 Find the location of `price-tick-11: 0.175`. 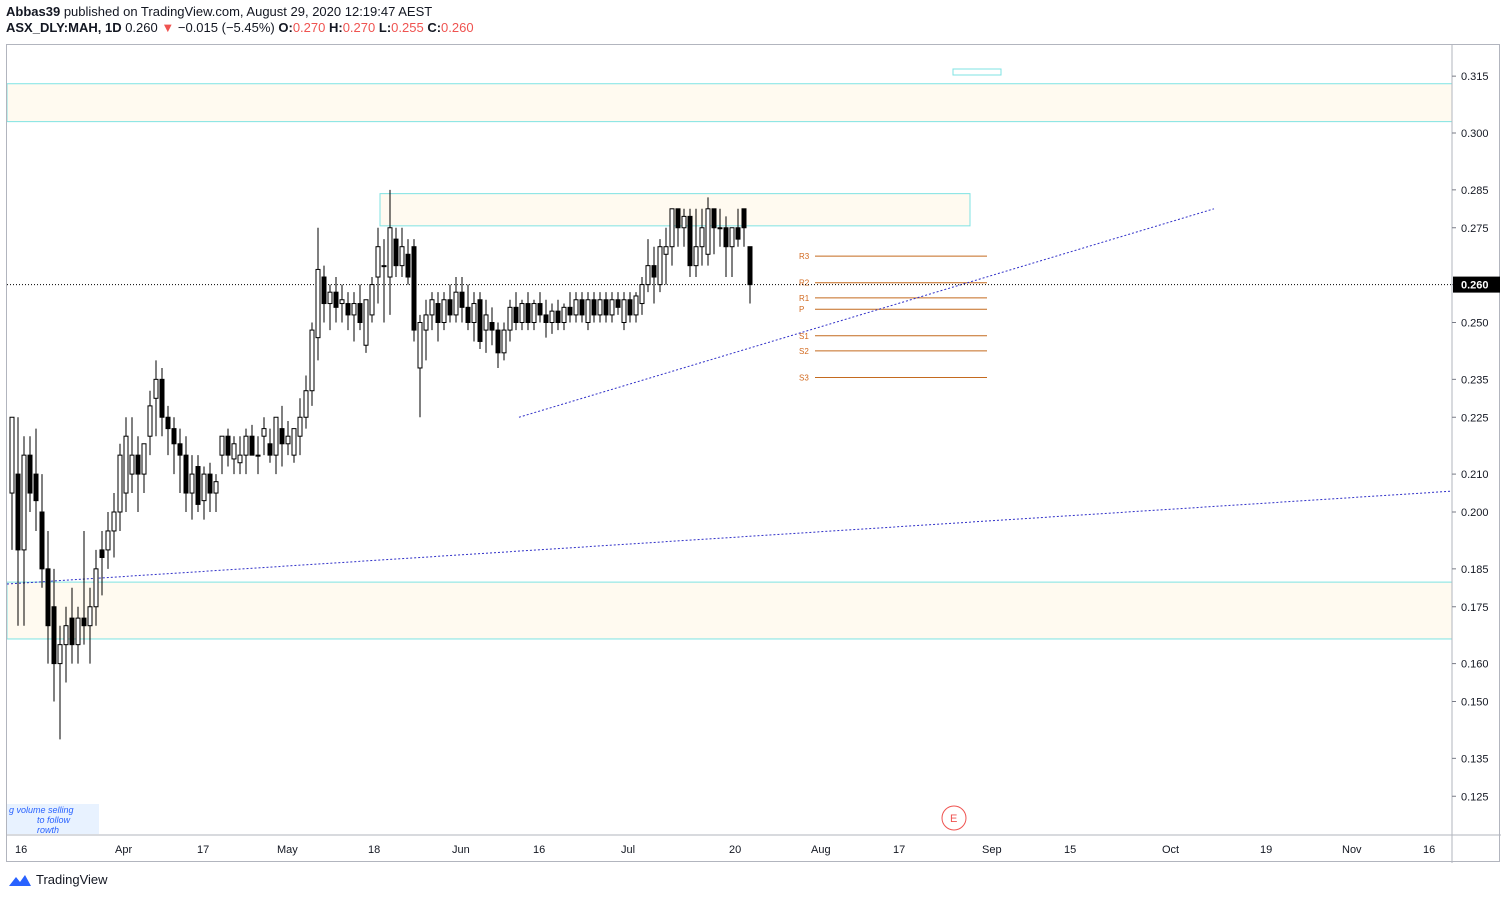

price-tick-11: 0.175 is located at coordinates (1475, 608).